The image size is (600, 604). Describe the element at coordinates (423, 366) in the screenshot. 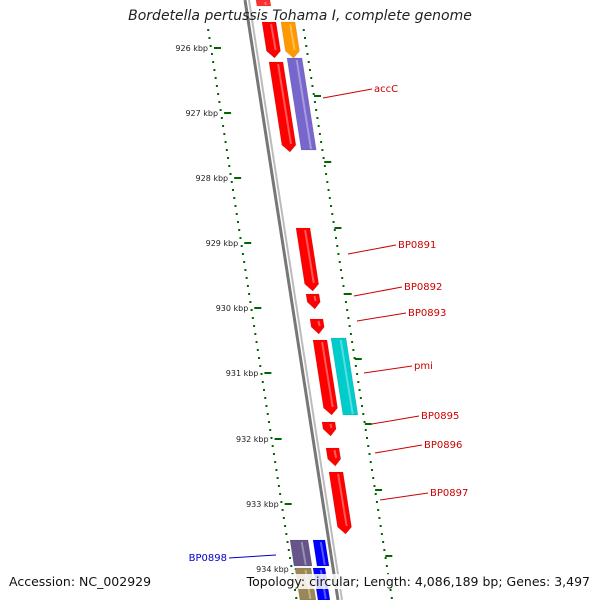

I see `gene-label: pmi` at that location.